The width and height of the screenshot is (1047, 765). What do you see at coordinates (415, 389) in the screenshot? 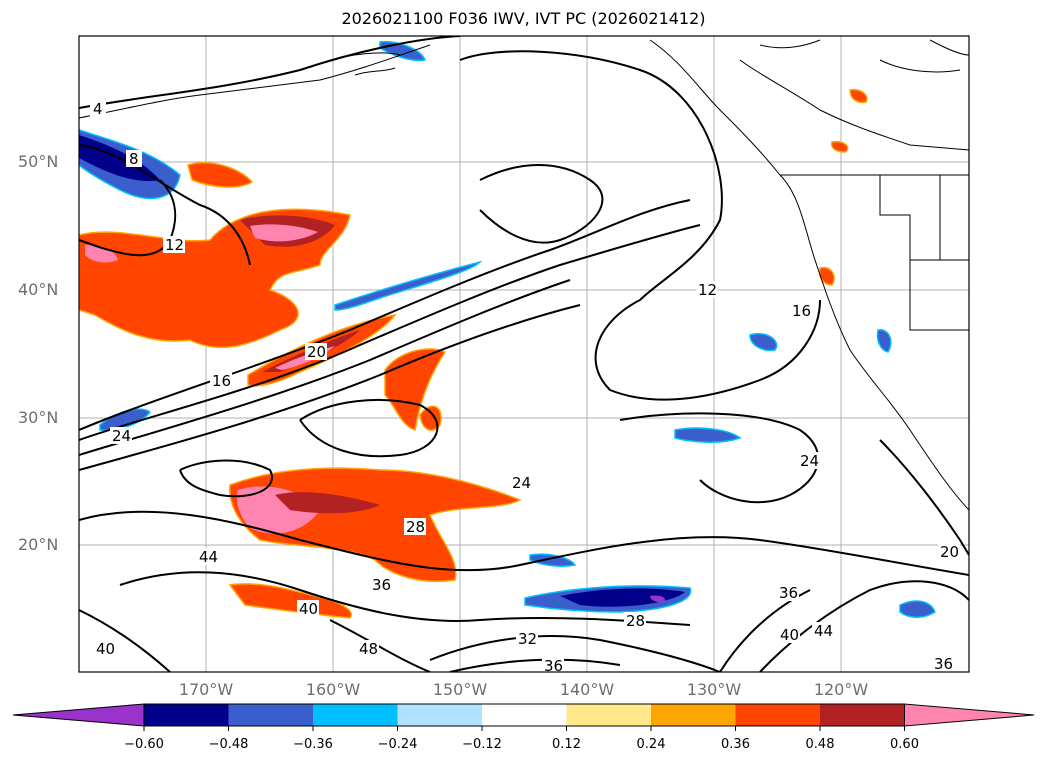
I see `patch-fingers` at bounding box center [415, 389].